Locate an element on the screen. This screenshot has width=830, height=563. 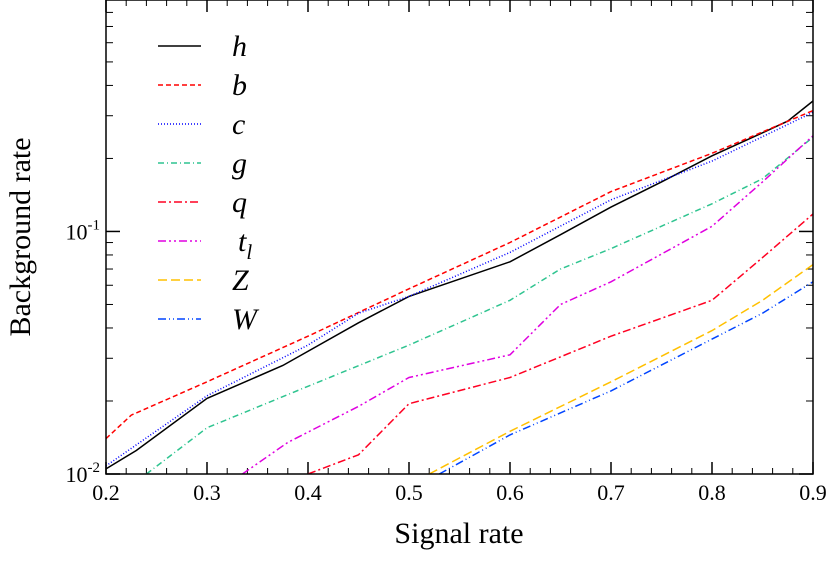
legend-label-tl: tl is located at coordinates (245, 244).